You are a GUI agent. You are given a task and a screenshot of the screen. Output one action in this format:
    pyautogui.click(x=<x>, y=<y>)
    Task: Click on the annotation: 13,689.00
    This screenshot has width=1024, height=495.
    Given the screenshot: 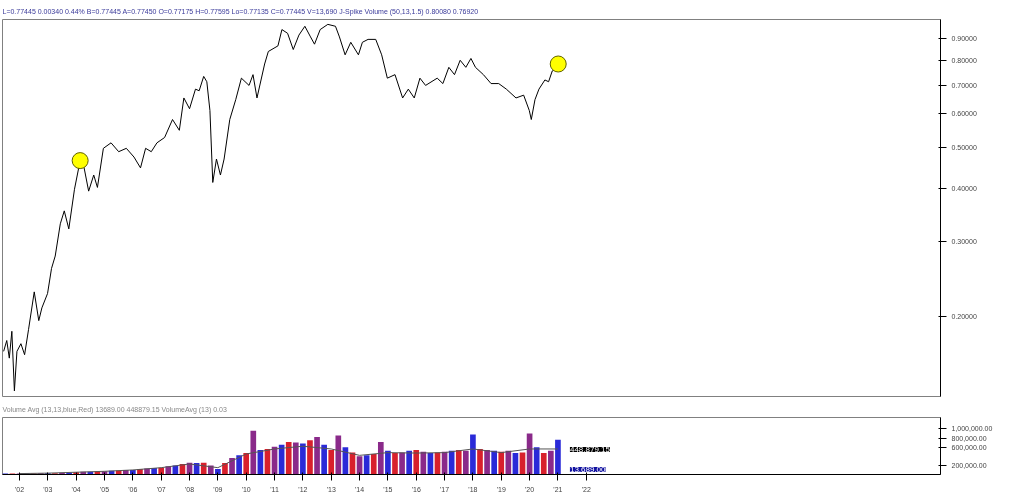 What is the action you would take?
    pyautogui.click(x=588, y=469)
    